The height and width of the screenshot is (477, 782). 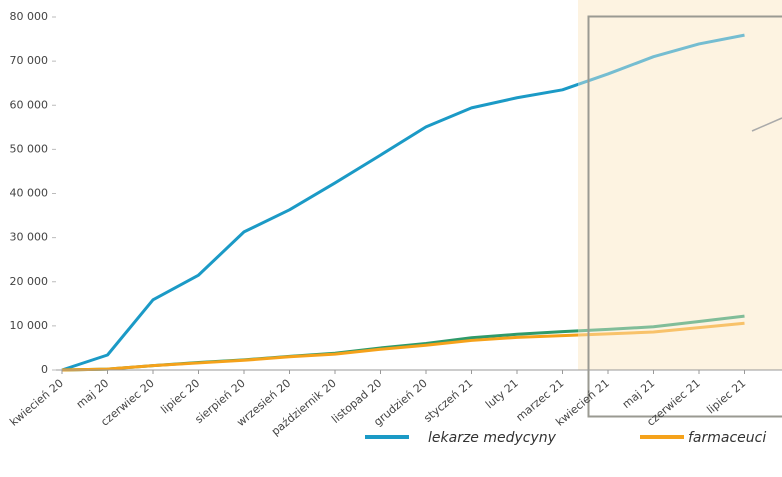 What do you see at coordinates (36, 403) in the screenshot?
I see `x-tick-label: kwiecień 20` at bounding box center [36, 403].